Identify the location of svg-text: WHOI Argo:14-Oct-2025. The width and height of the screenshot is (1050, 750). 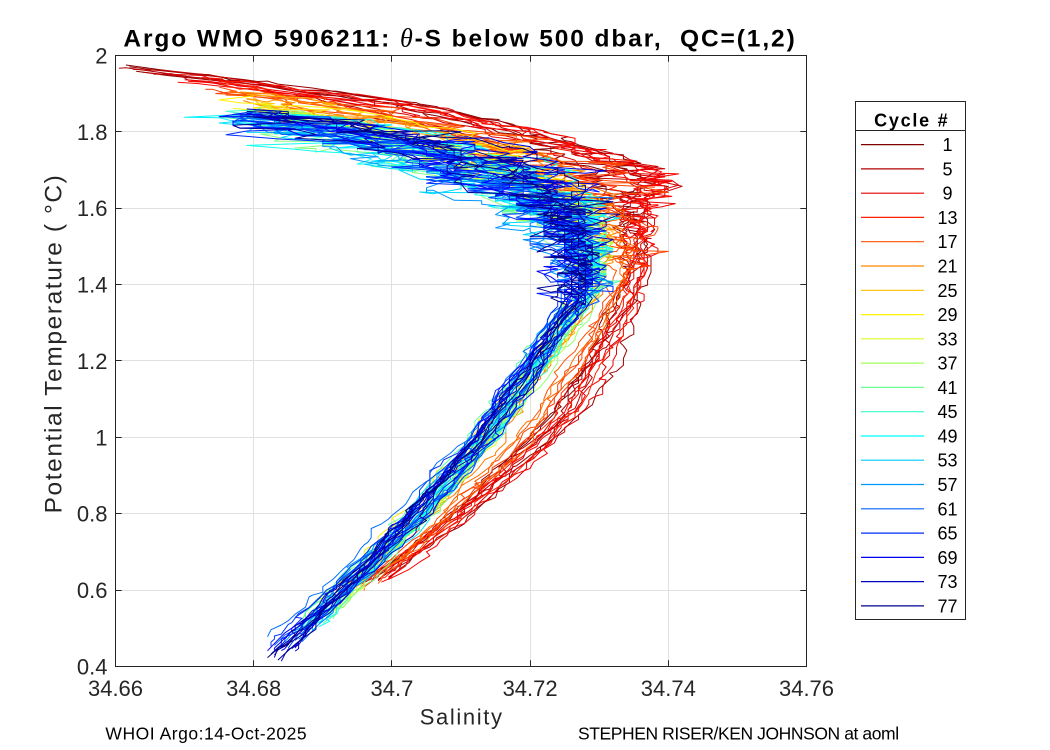
(206, 734).